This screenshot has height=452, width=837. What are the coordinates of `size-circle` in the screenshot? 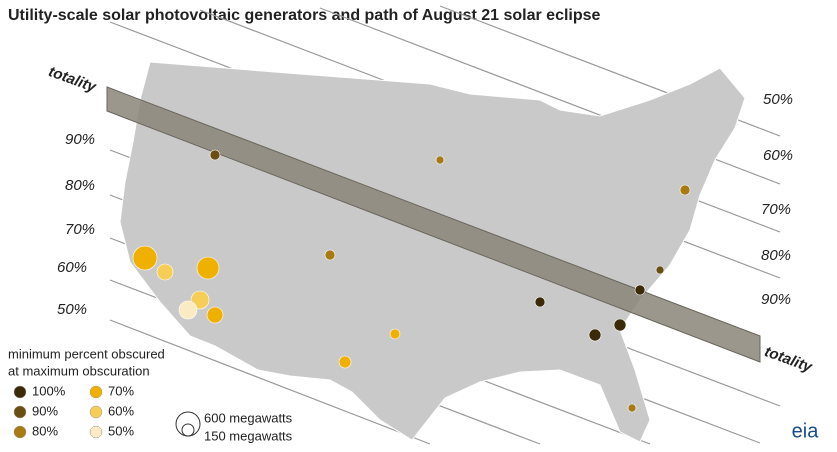 It's located at (188, 430).